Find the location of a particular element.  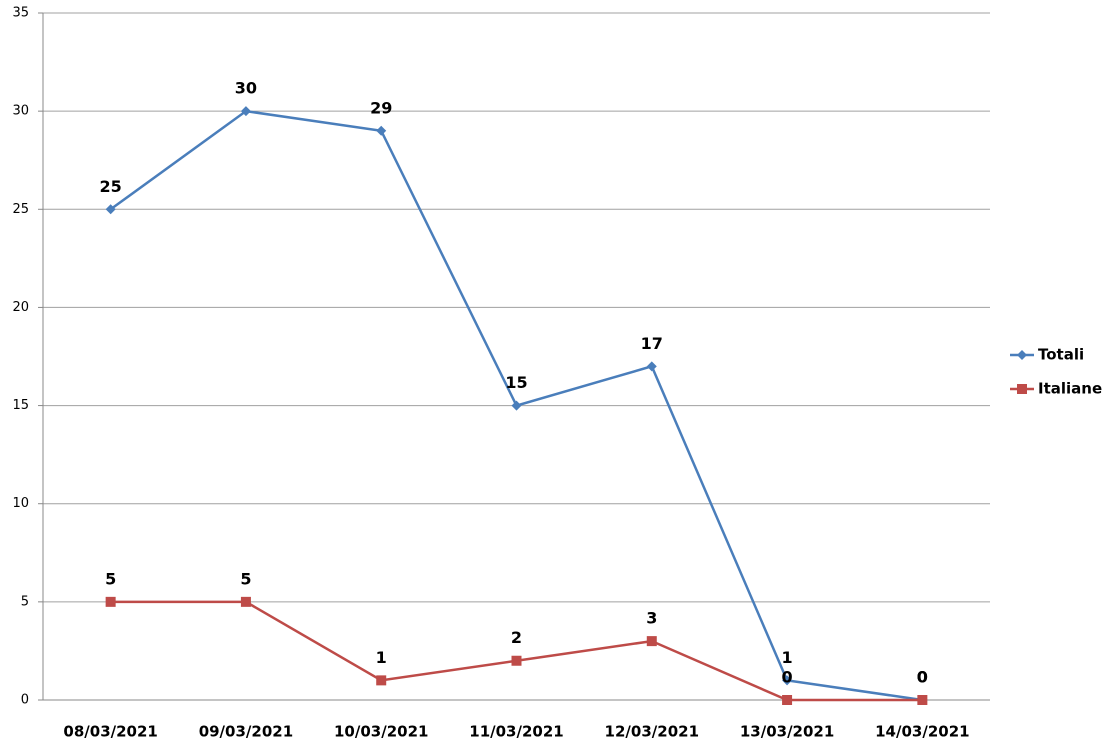

y-tick-label: 10 is located at coordinates (20, 503).